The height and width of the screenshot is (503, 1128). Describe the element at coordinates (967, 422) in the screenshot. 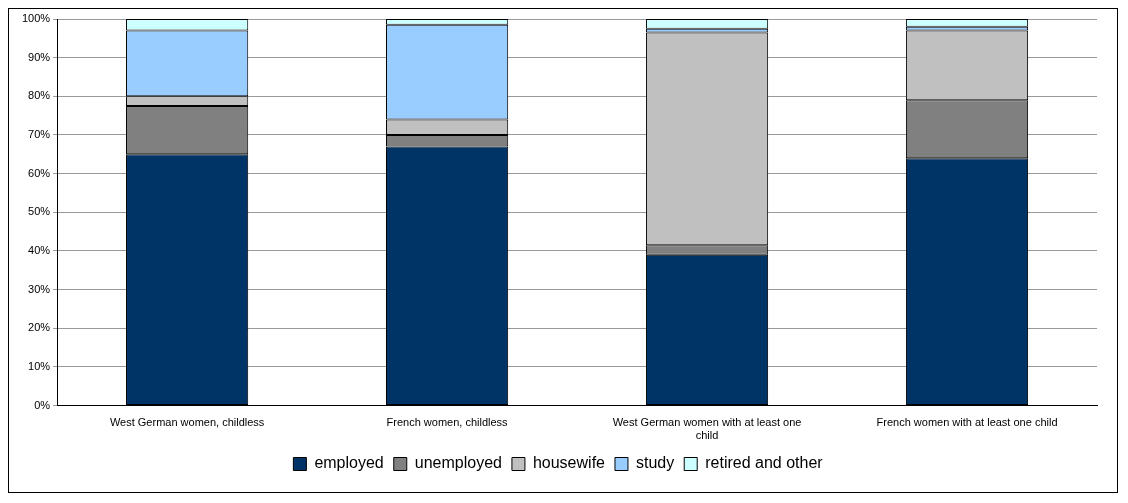

I see `x-tick-label: French women with at least one child` at that location.